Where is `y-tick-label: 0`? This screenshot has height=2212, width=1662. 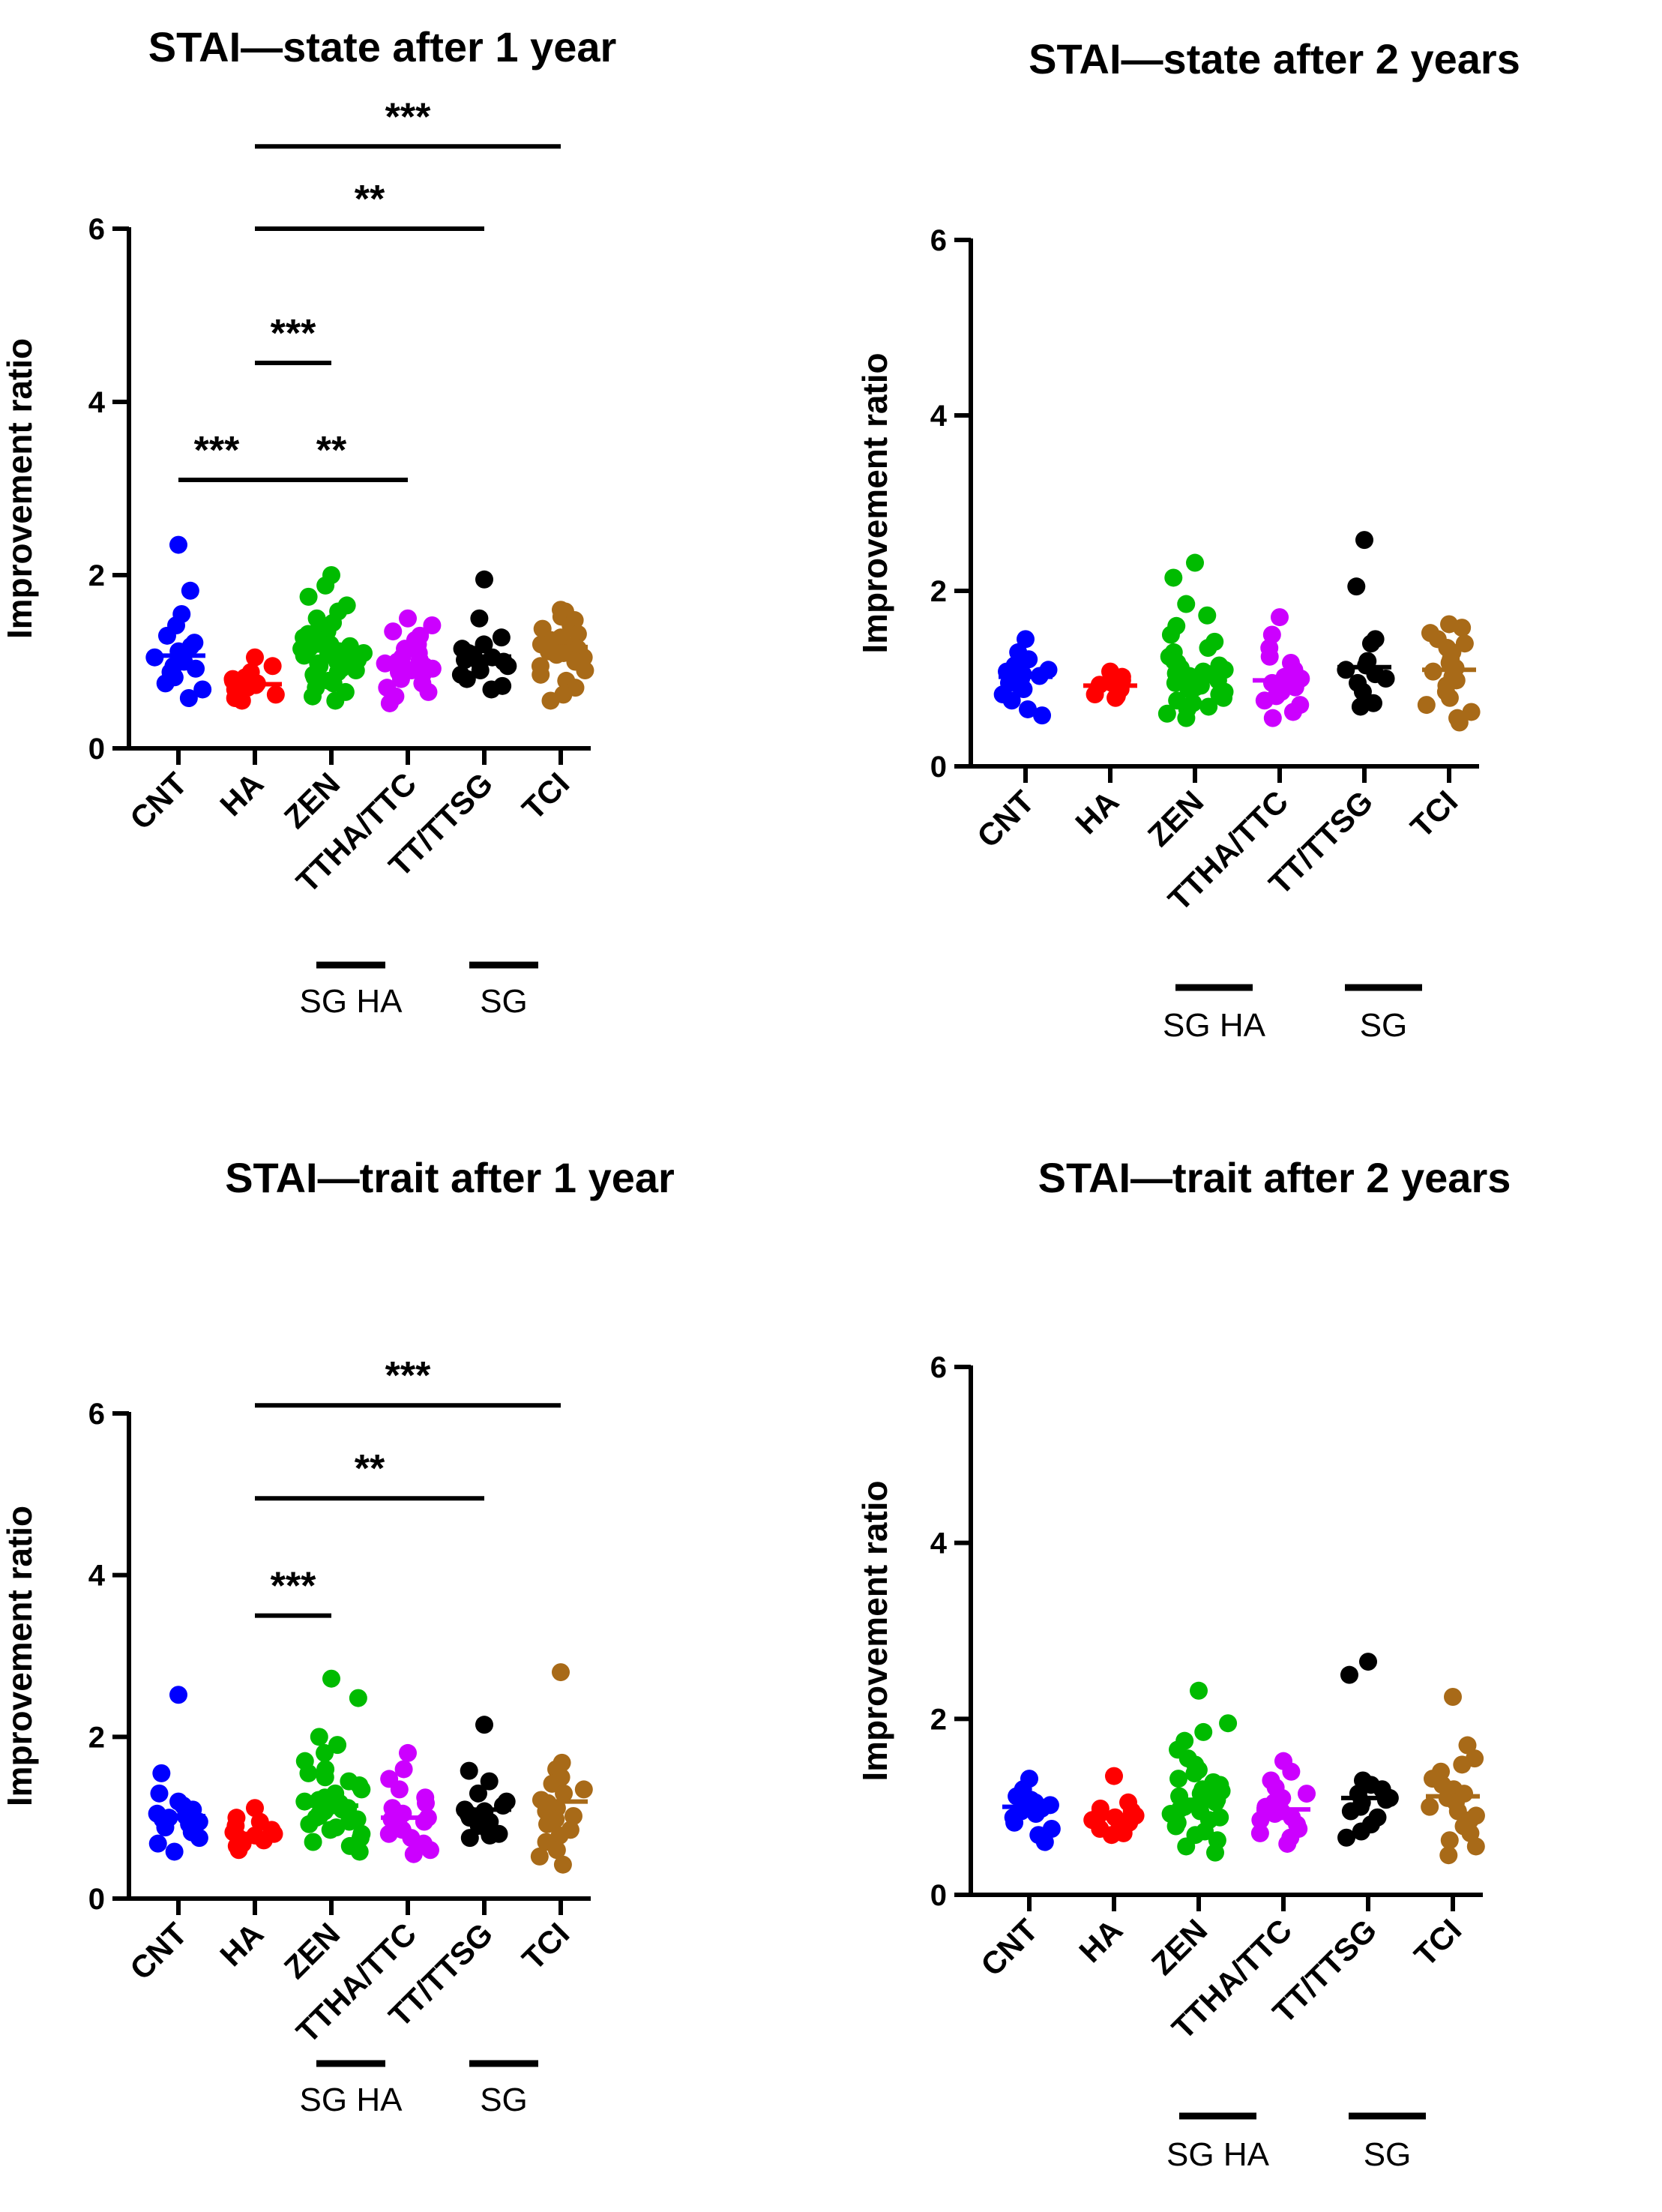
y-tick-label: 0 is located at coordinates (939, 1895).